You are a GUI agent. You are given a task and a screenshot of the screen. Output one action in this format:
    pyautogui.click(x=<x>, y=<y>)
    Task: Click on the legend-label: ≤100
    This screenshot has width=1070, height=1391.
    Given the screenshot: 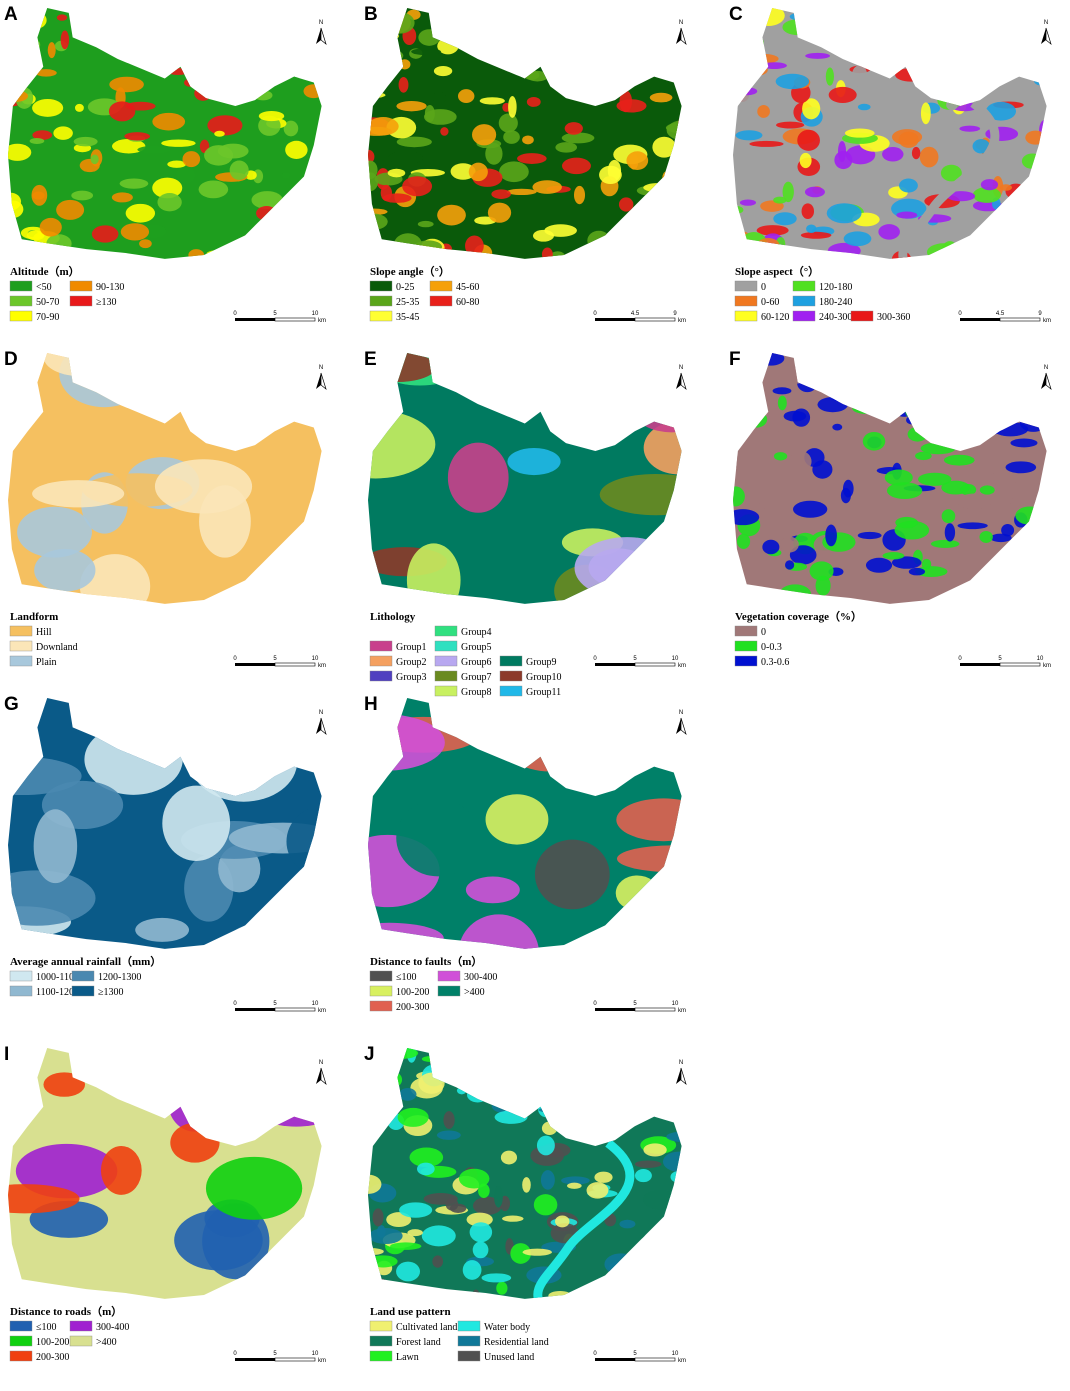 What is the action you would take?
    pyautogui.click(x=406, y=977)
    